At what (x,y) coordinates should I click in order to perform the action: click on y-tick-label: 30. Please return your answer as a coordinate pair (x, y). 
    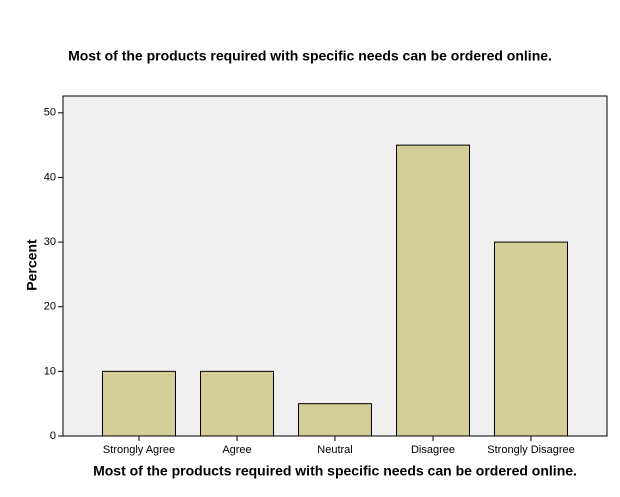
    Looking at the image, I should click on (50, 242).